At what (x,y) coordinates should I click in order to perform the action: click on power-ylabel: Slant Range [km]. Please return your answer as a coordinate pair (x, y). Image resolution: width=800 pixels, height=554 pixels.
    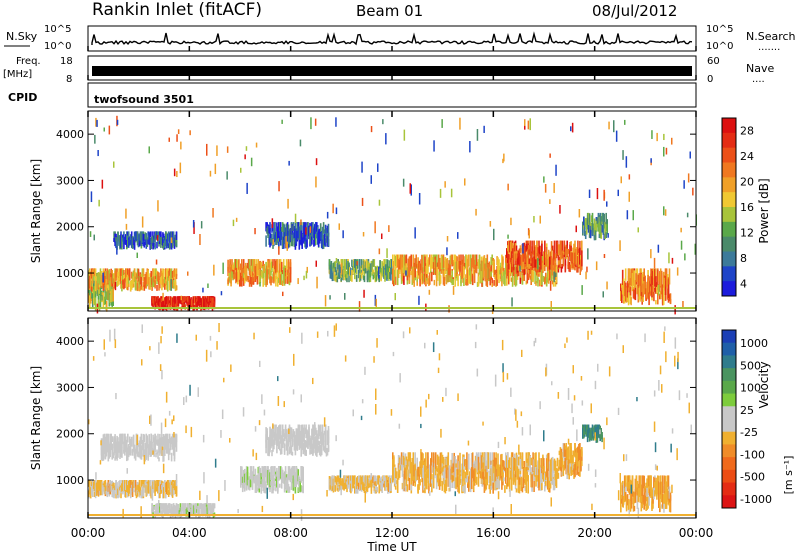
    Looking at the image, I should click on (36, 211).